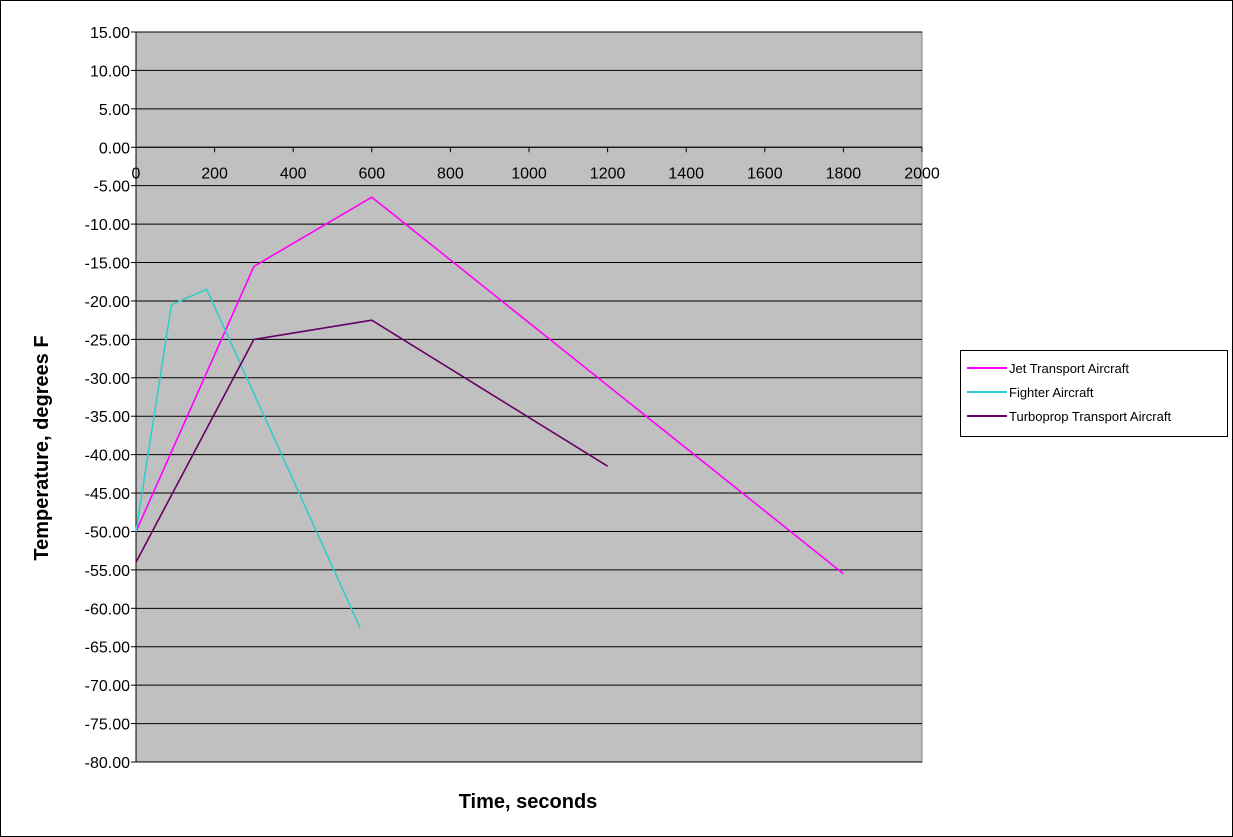 This screenshot has height=837, width=1233. I want to click on x-tick-label: 1800, so click(844, 173).